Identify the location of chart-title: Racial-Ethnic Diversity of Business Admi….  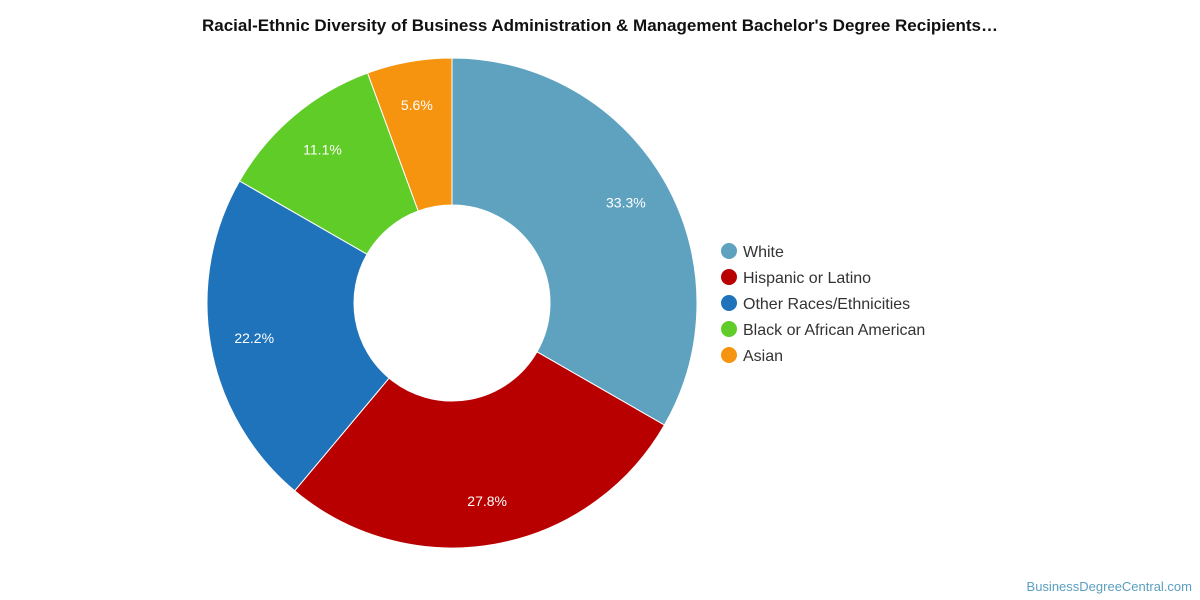
(599, 25).